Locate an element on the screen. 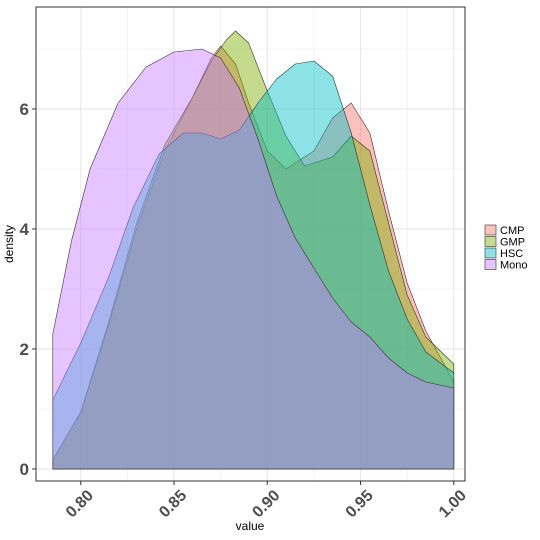  x-axis-label: value is located at coordinates (250, 526).